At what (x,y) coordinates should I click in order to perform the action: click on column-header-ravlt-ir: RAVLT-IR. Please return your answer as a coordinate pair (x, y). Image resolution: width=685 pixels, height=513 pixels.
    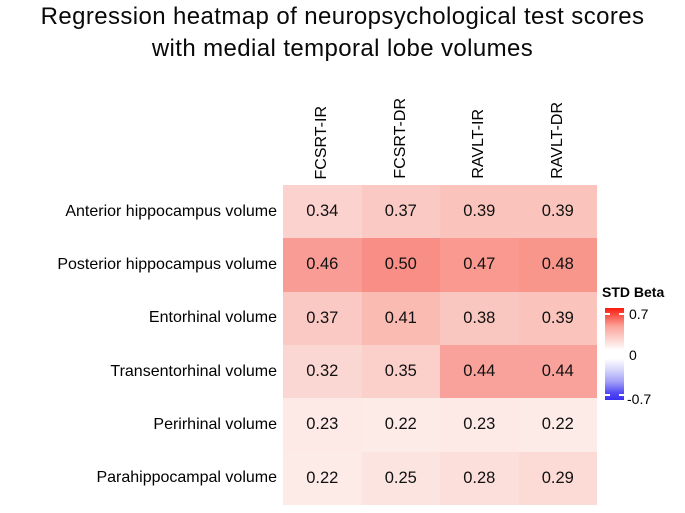
    Looking at the image, I should click on (479, 127).